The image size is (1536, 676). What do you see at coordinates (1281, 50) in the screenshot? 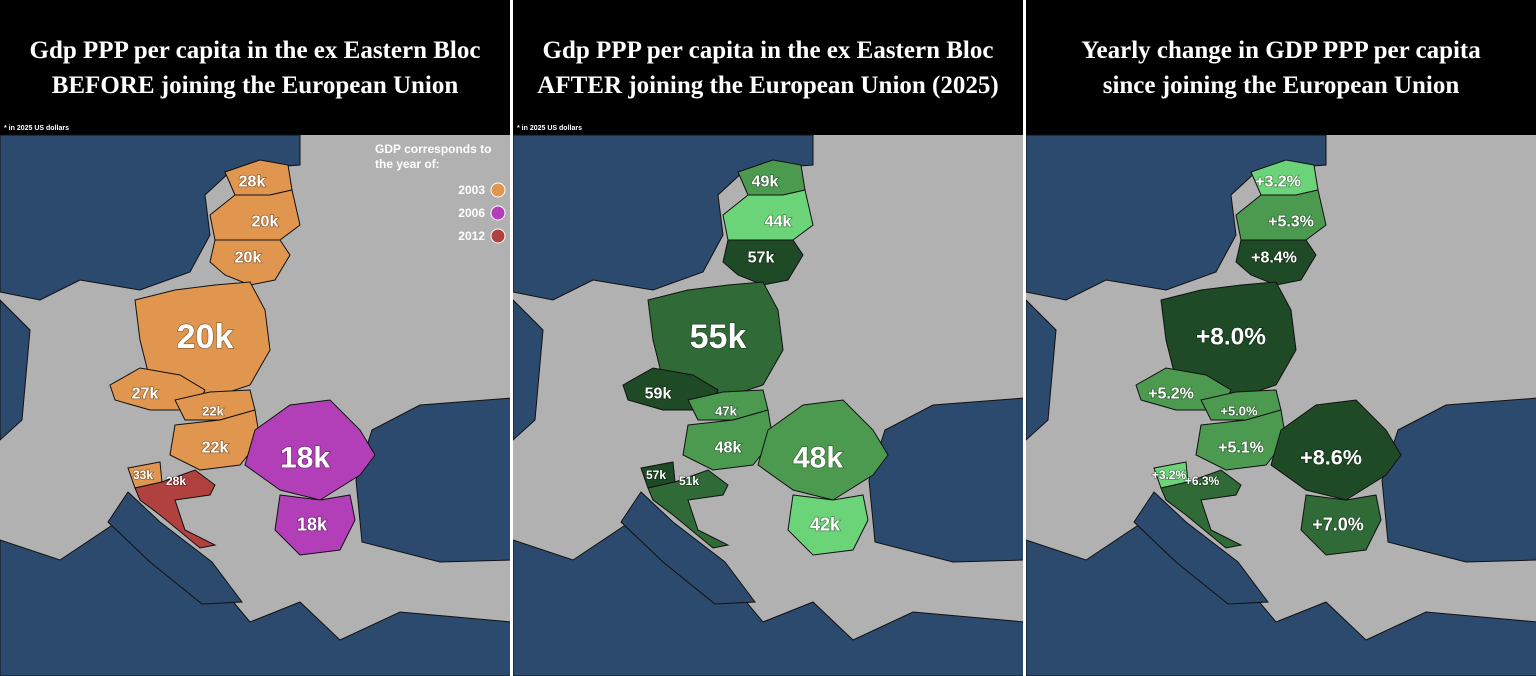
I see `panel-title: Yearly change in GDP PPP per capita` at bounding box center [1281, 50].